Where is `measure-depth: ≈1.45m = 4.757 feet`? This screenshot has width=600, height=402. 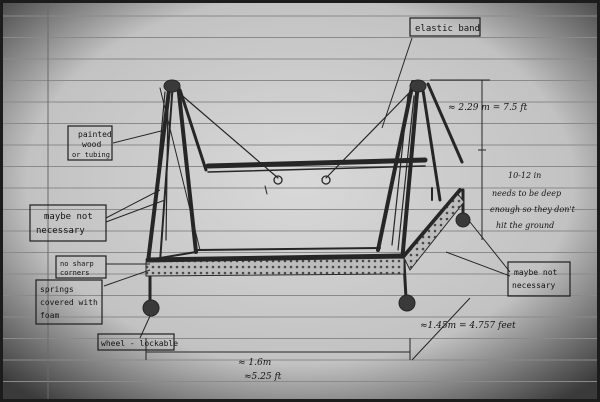 measure-depth: ≈1.45m = 4.757 feet is located at coordinates (468, 326).